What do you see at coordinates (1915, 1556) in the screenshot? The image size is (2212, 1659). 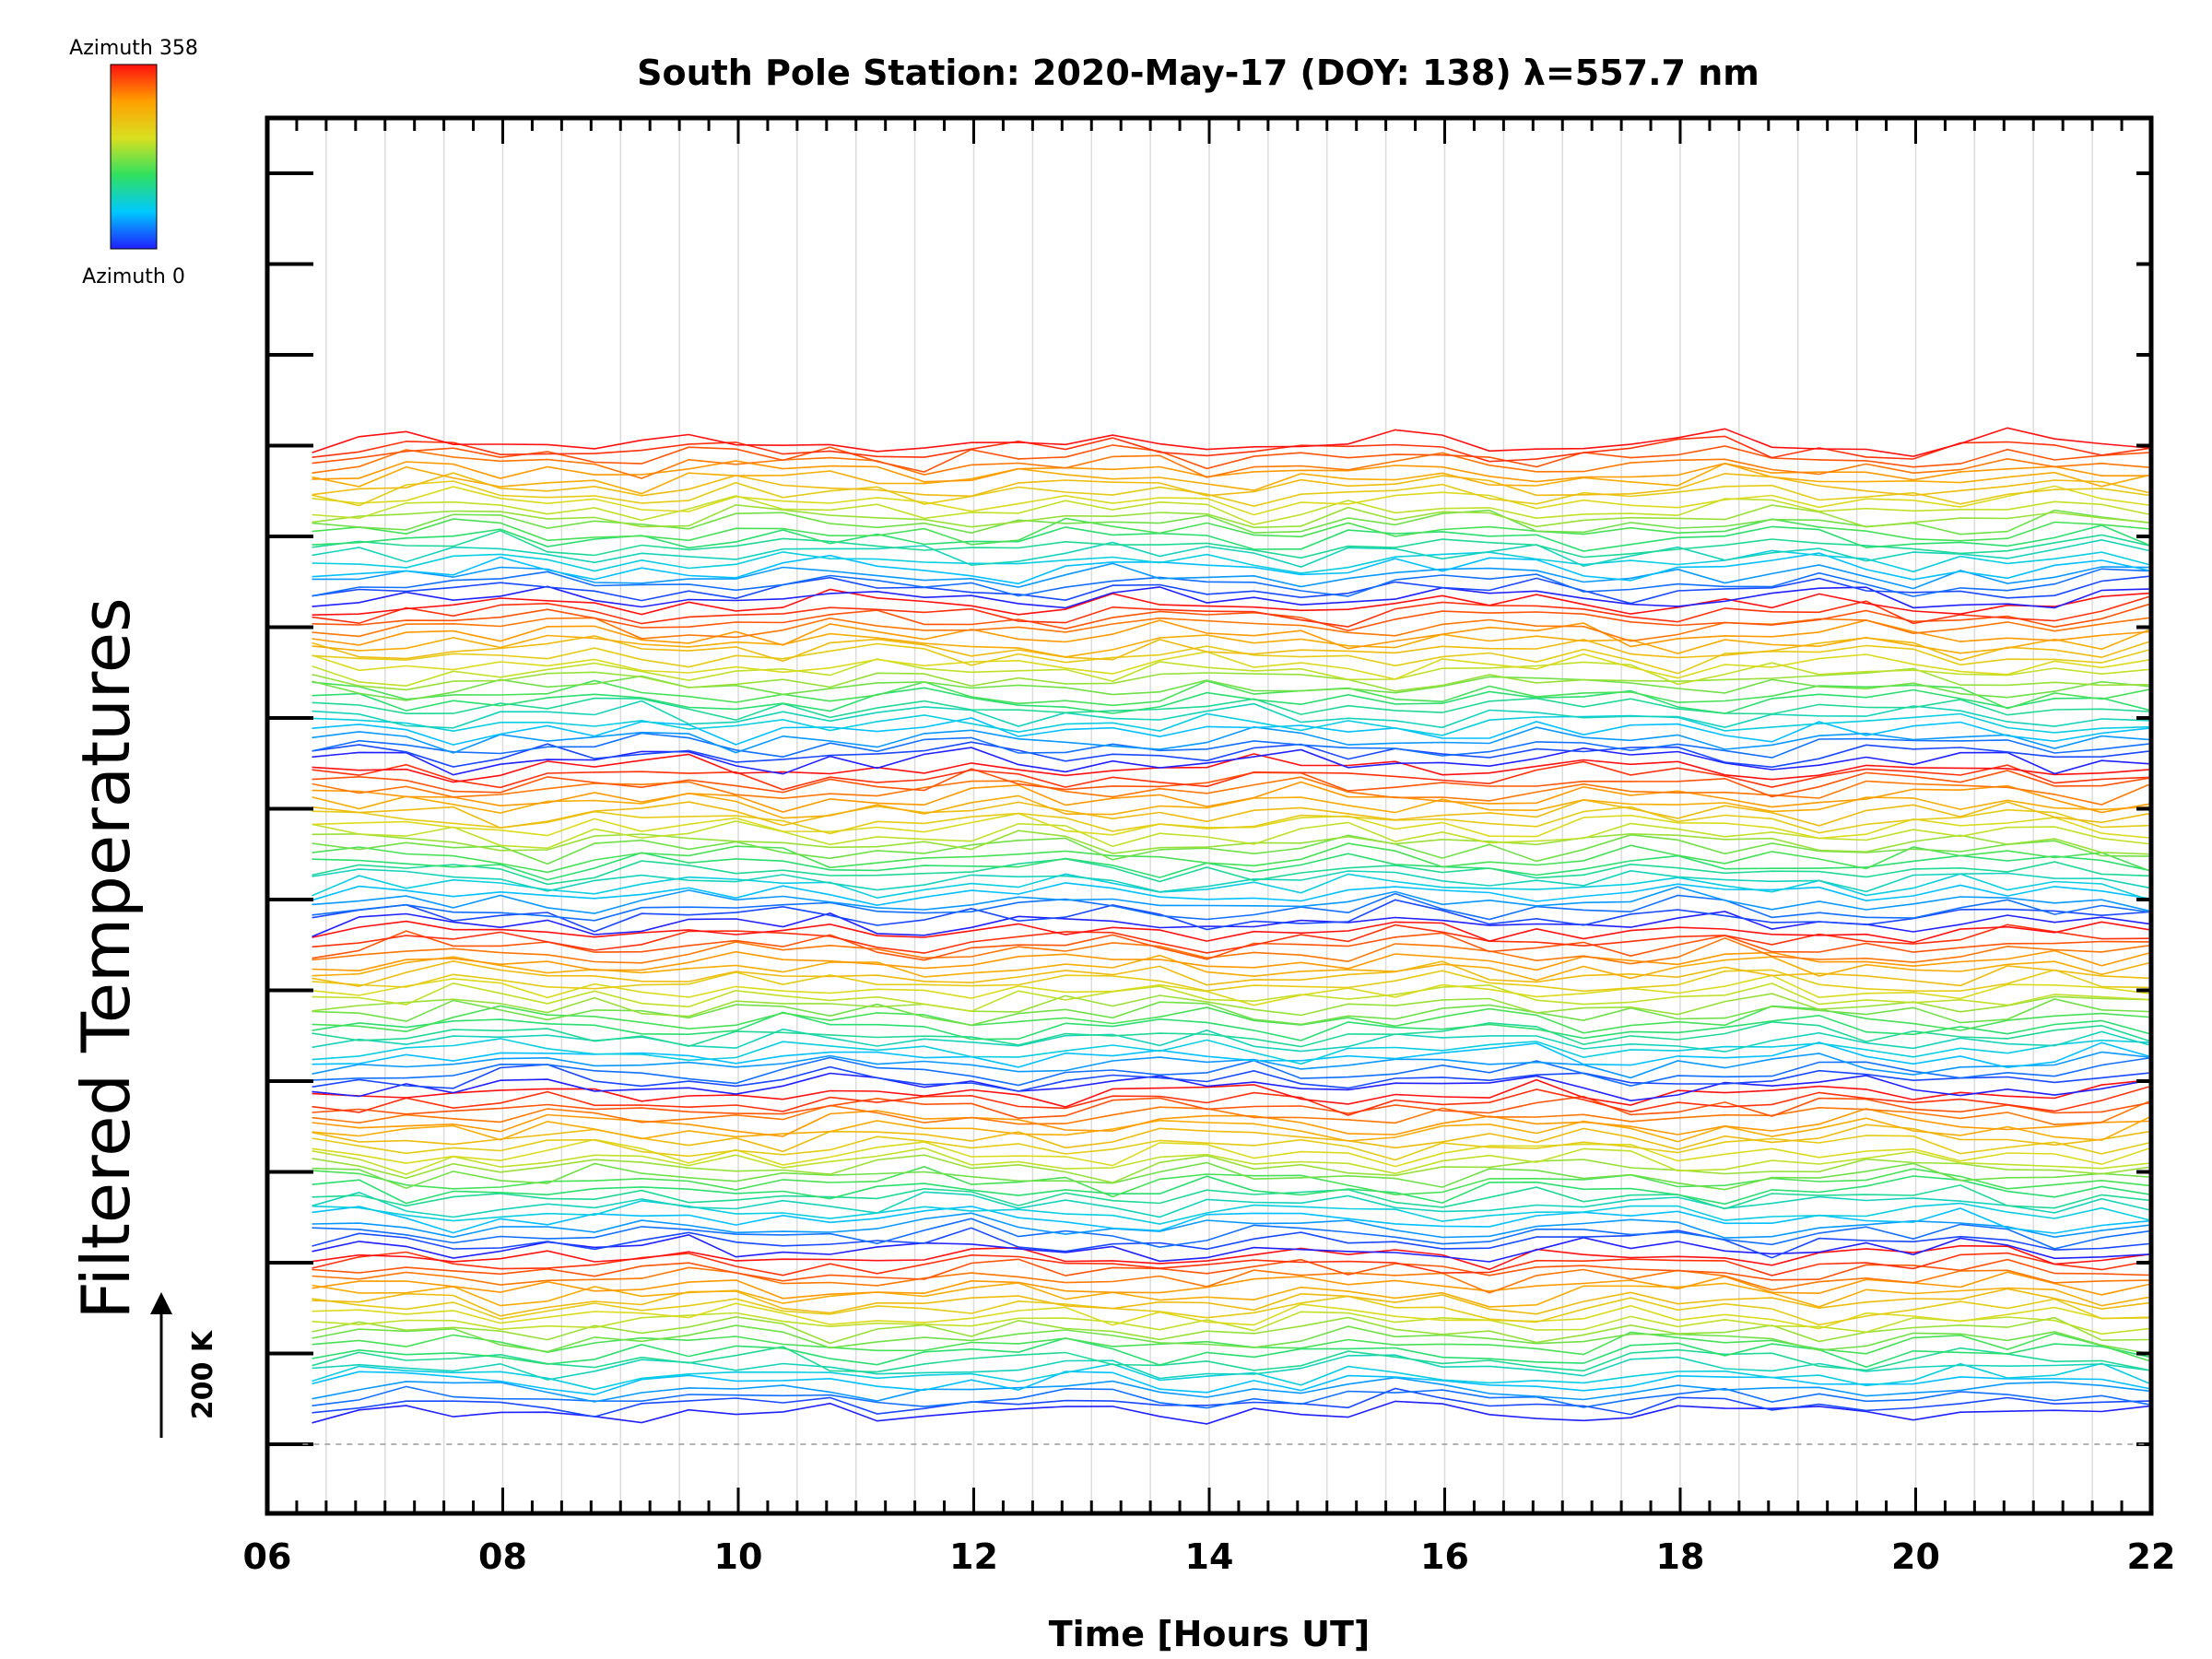 I see `x-tick-label: 20` at bounding box center [1915, 1556].